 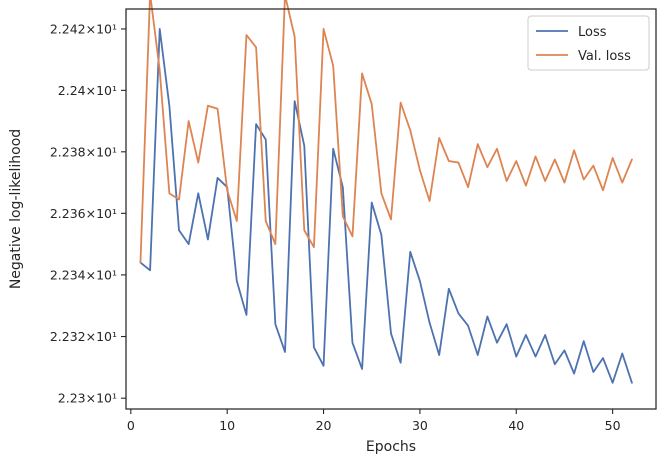 What do you see at coordinates (83, 151) in the screenshot?
I see `y-tick-label: 2.238×10¹` at bounding box center [83, 151].